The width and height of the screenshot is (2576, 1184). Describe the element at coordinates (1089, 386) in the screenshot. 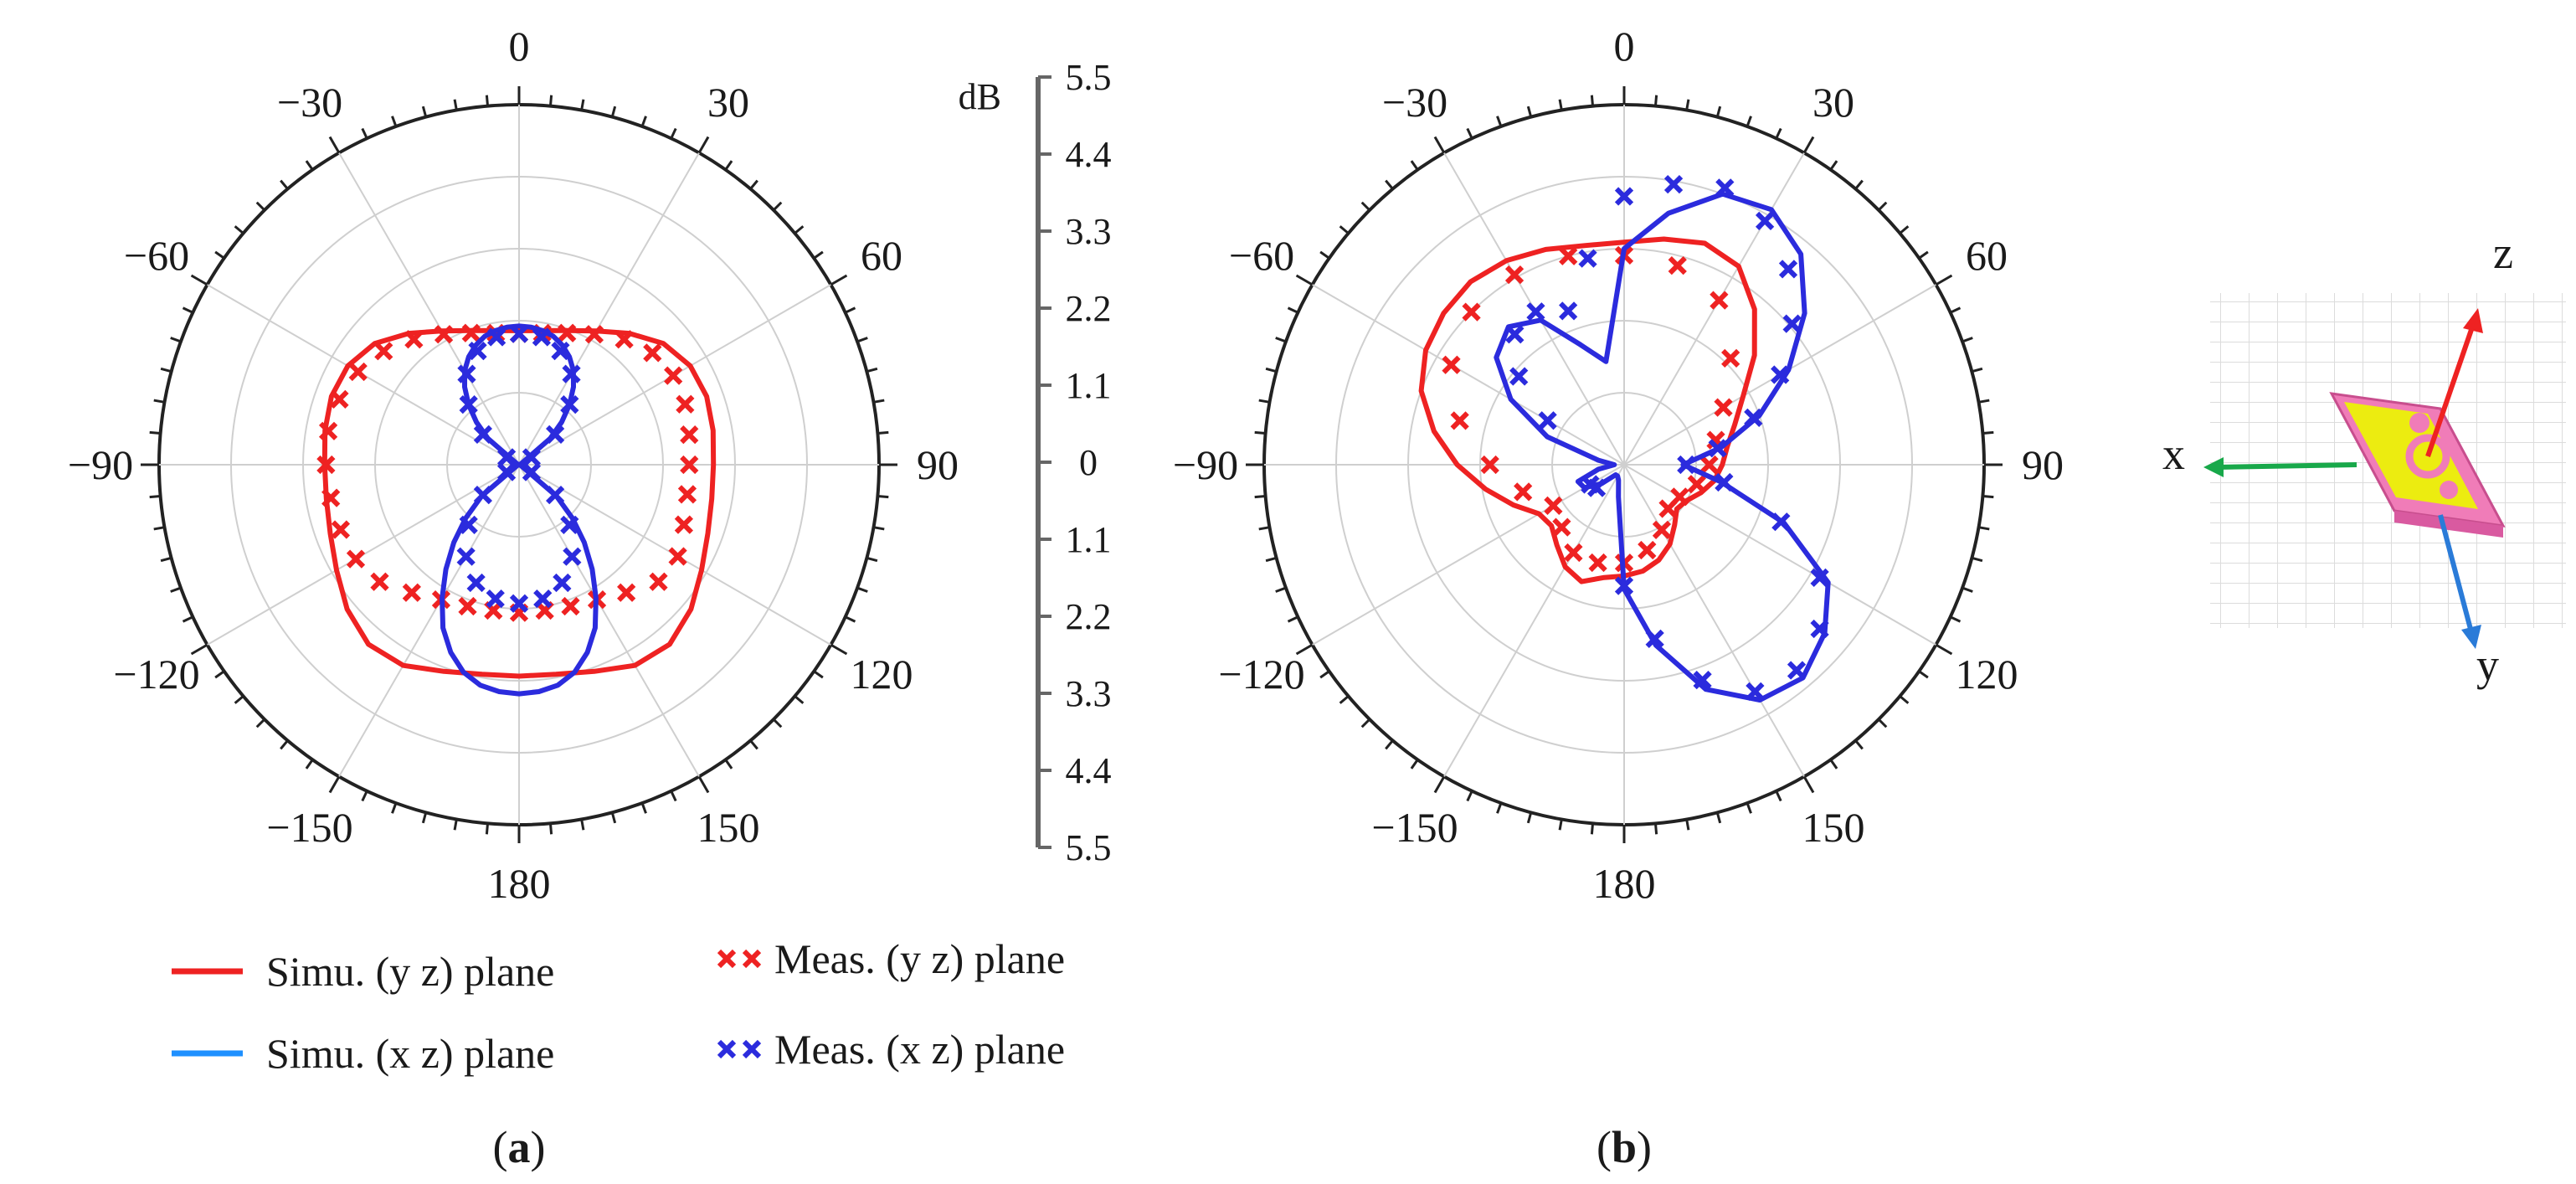

I see `db-tick-label: 1.1` at that location.